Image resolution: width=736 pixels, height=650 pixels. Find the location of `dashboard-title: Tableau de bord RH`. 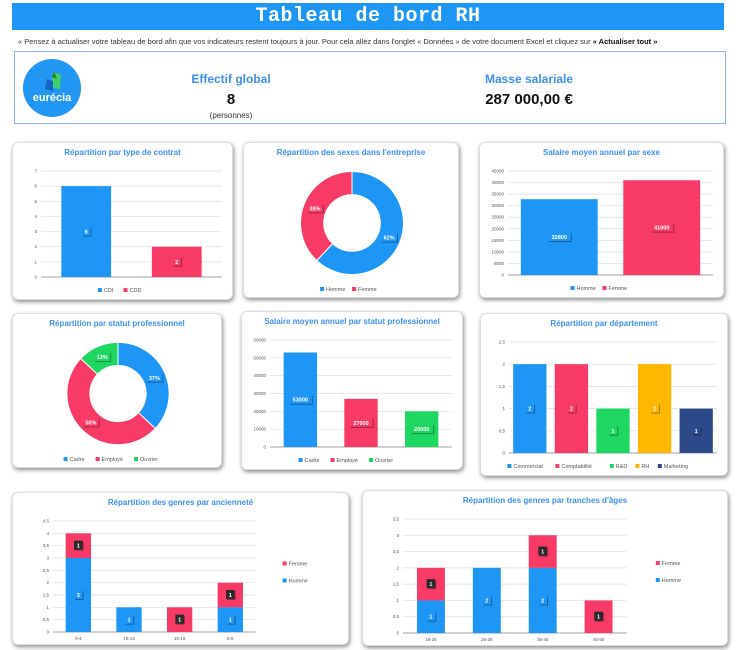

dashboard-title: Tableau de bord RH is located at coordinates (368, 16).